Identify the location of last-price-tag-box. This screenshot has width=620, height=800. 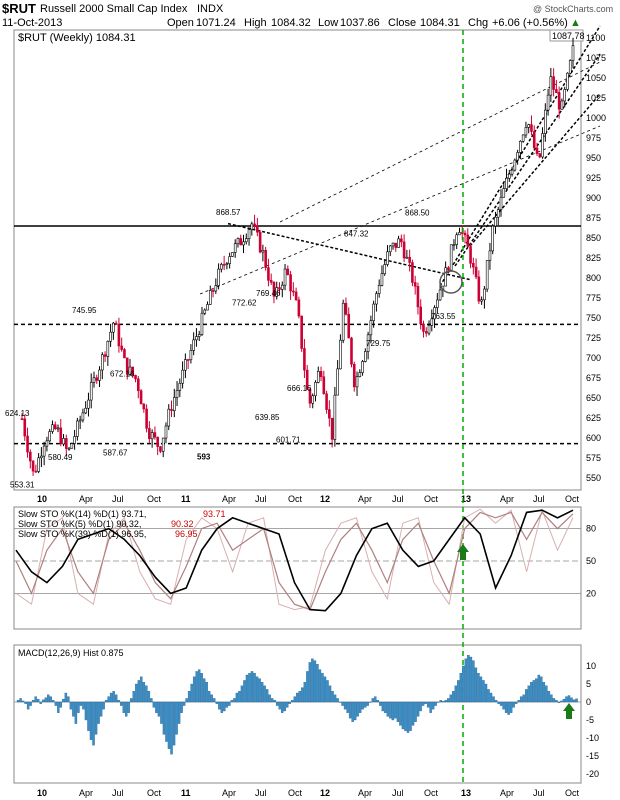
(566, 35).